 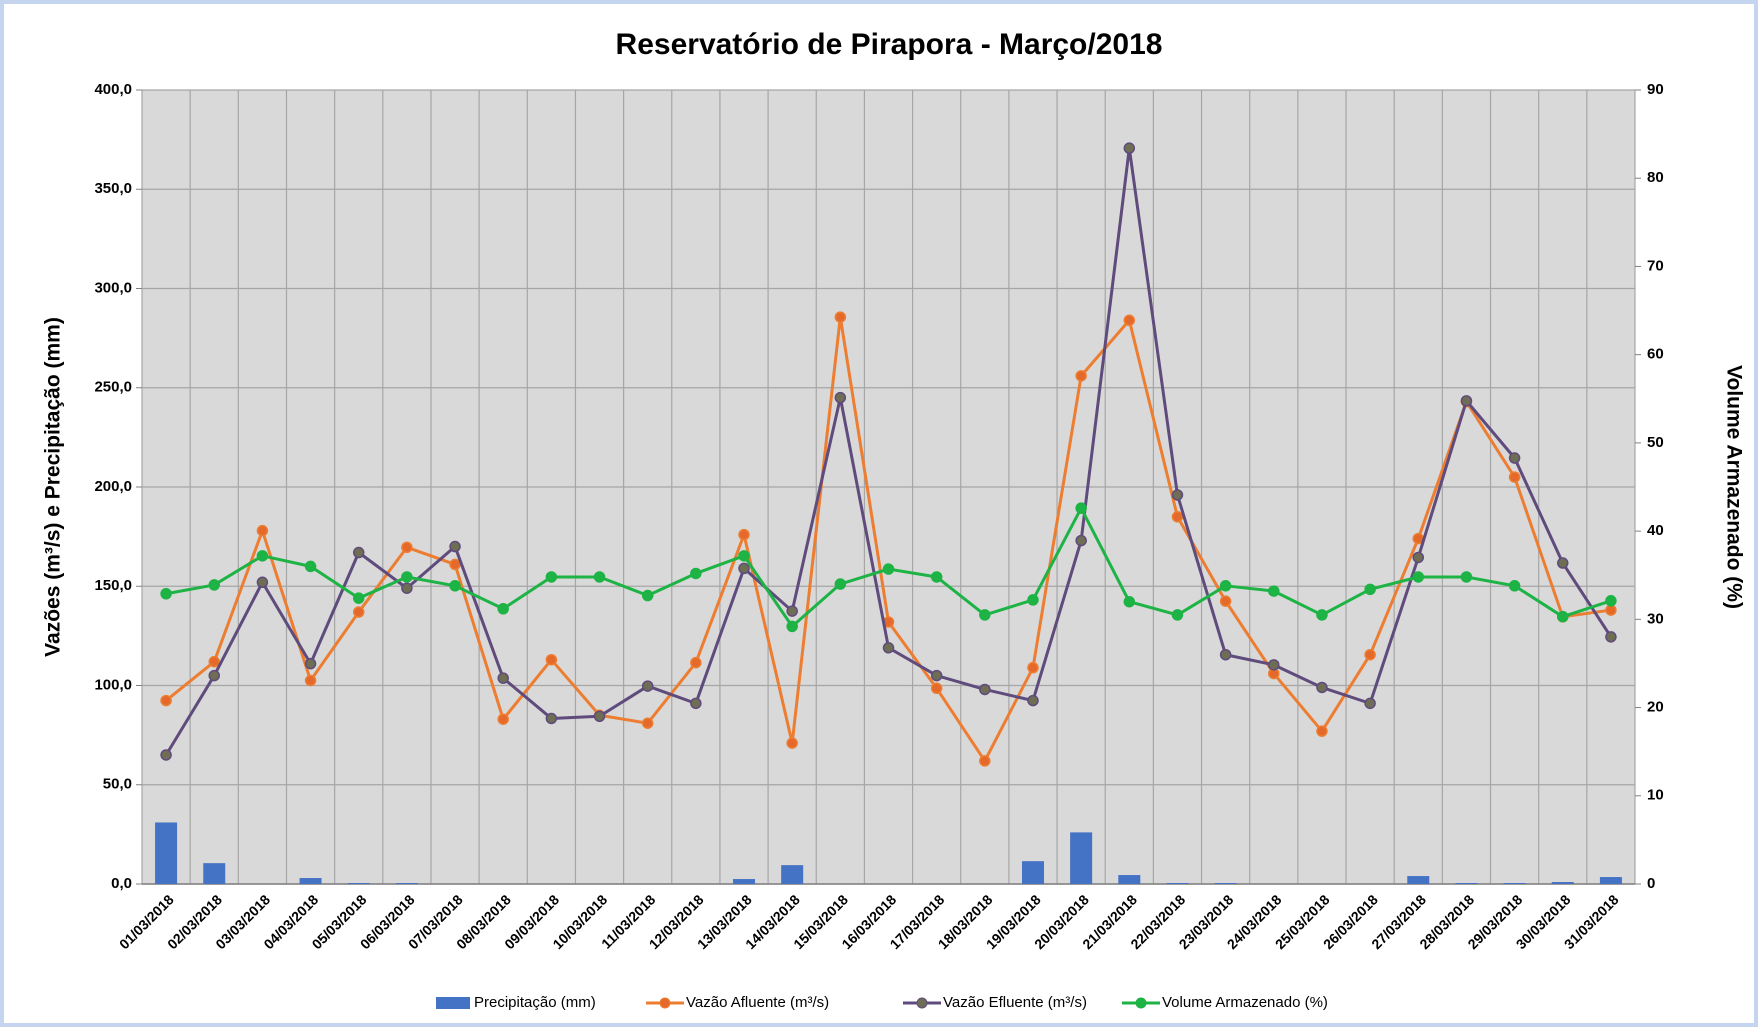 I want to click on y-tick-label: 200,0, so click(x=113, y=486).